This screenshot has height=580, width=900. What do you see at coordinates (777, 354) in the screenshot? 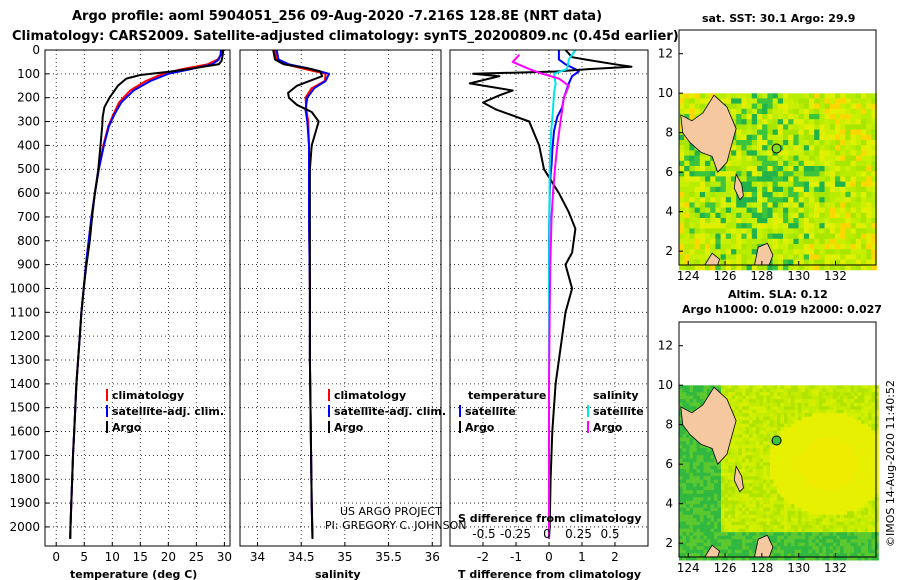
I see `sla_map-no-data-region` at bounding box center [777, 354].